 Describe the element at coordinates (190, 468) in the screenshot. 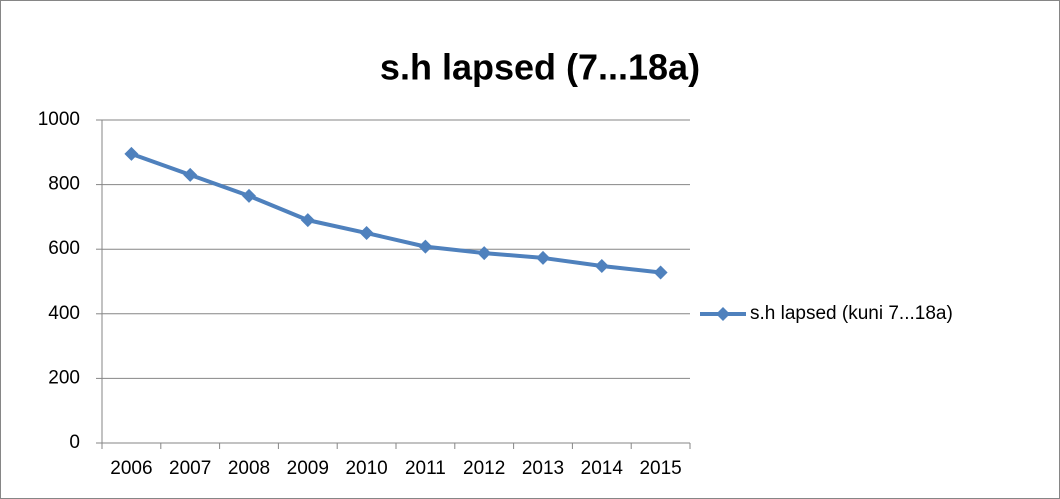

I see `x-tick-label: 2007` at that location.